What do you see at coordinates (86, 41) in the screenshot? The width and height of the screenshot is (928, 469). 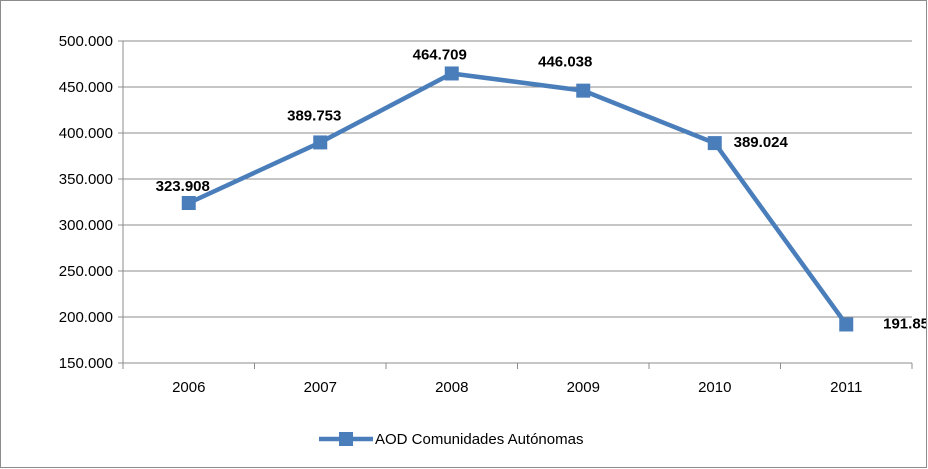 I see `y-tick-label: 500.000` at bounding box center [86, 41].